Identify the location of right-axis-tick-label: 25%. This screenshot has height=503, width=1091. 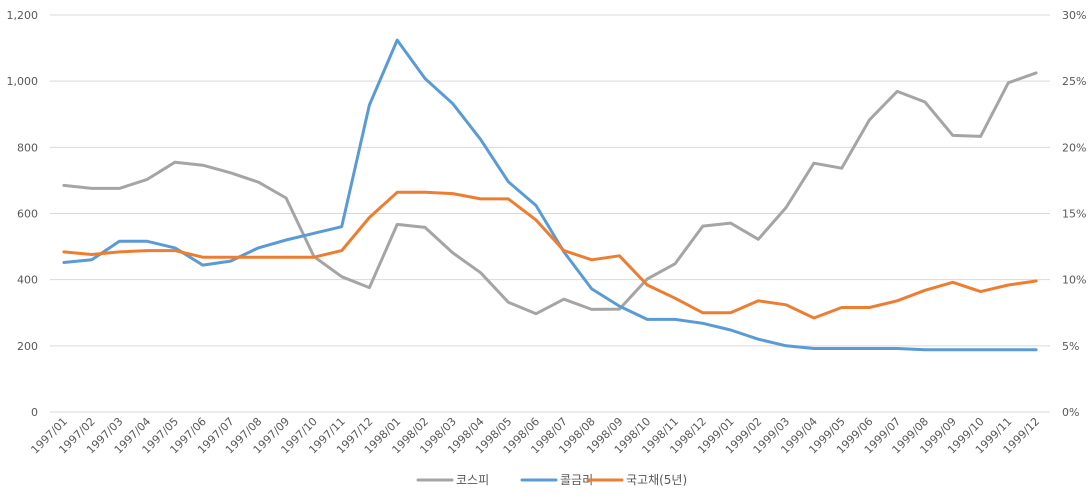
(1074, 81).